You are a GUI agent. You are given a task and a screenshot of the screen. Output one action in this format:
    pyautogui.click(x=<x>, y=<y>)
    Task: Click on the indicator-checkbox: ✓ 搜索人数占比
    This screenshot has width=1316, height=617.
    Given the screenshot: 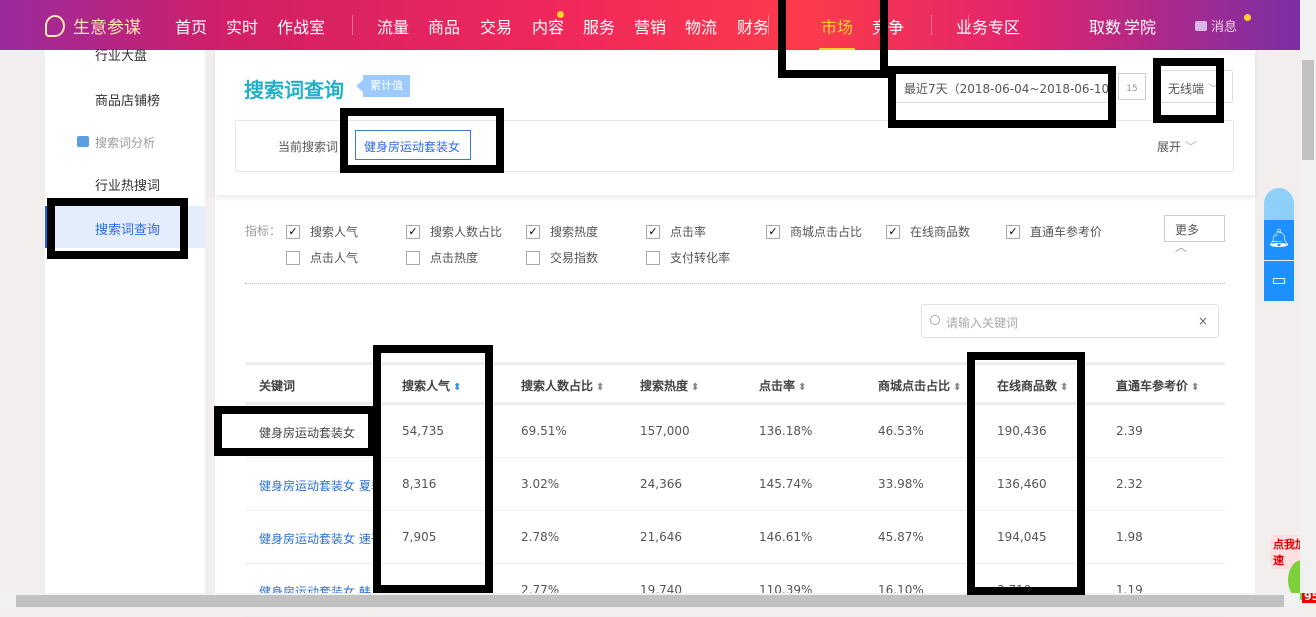 What is the action you would take?
    pyautogui.click(x=454, y=231)
    